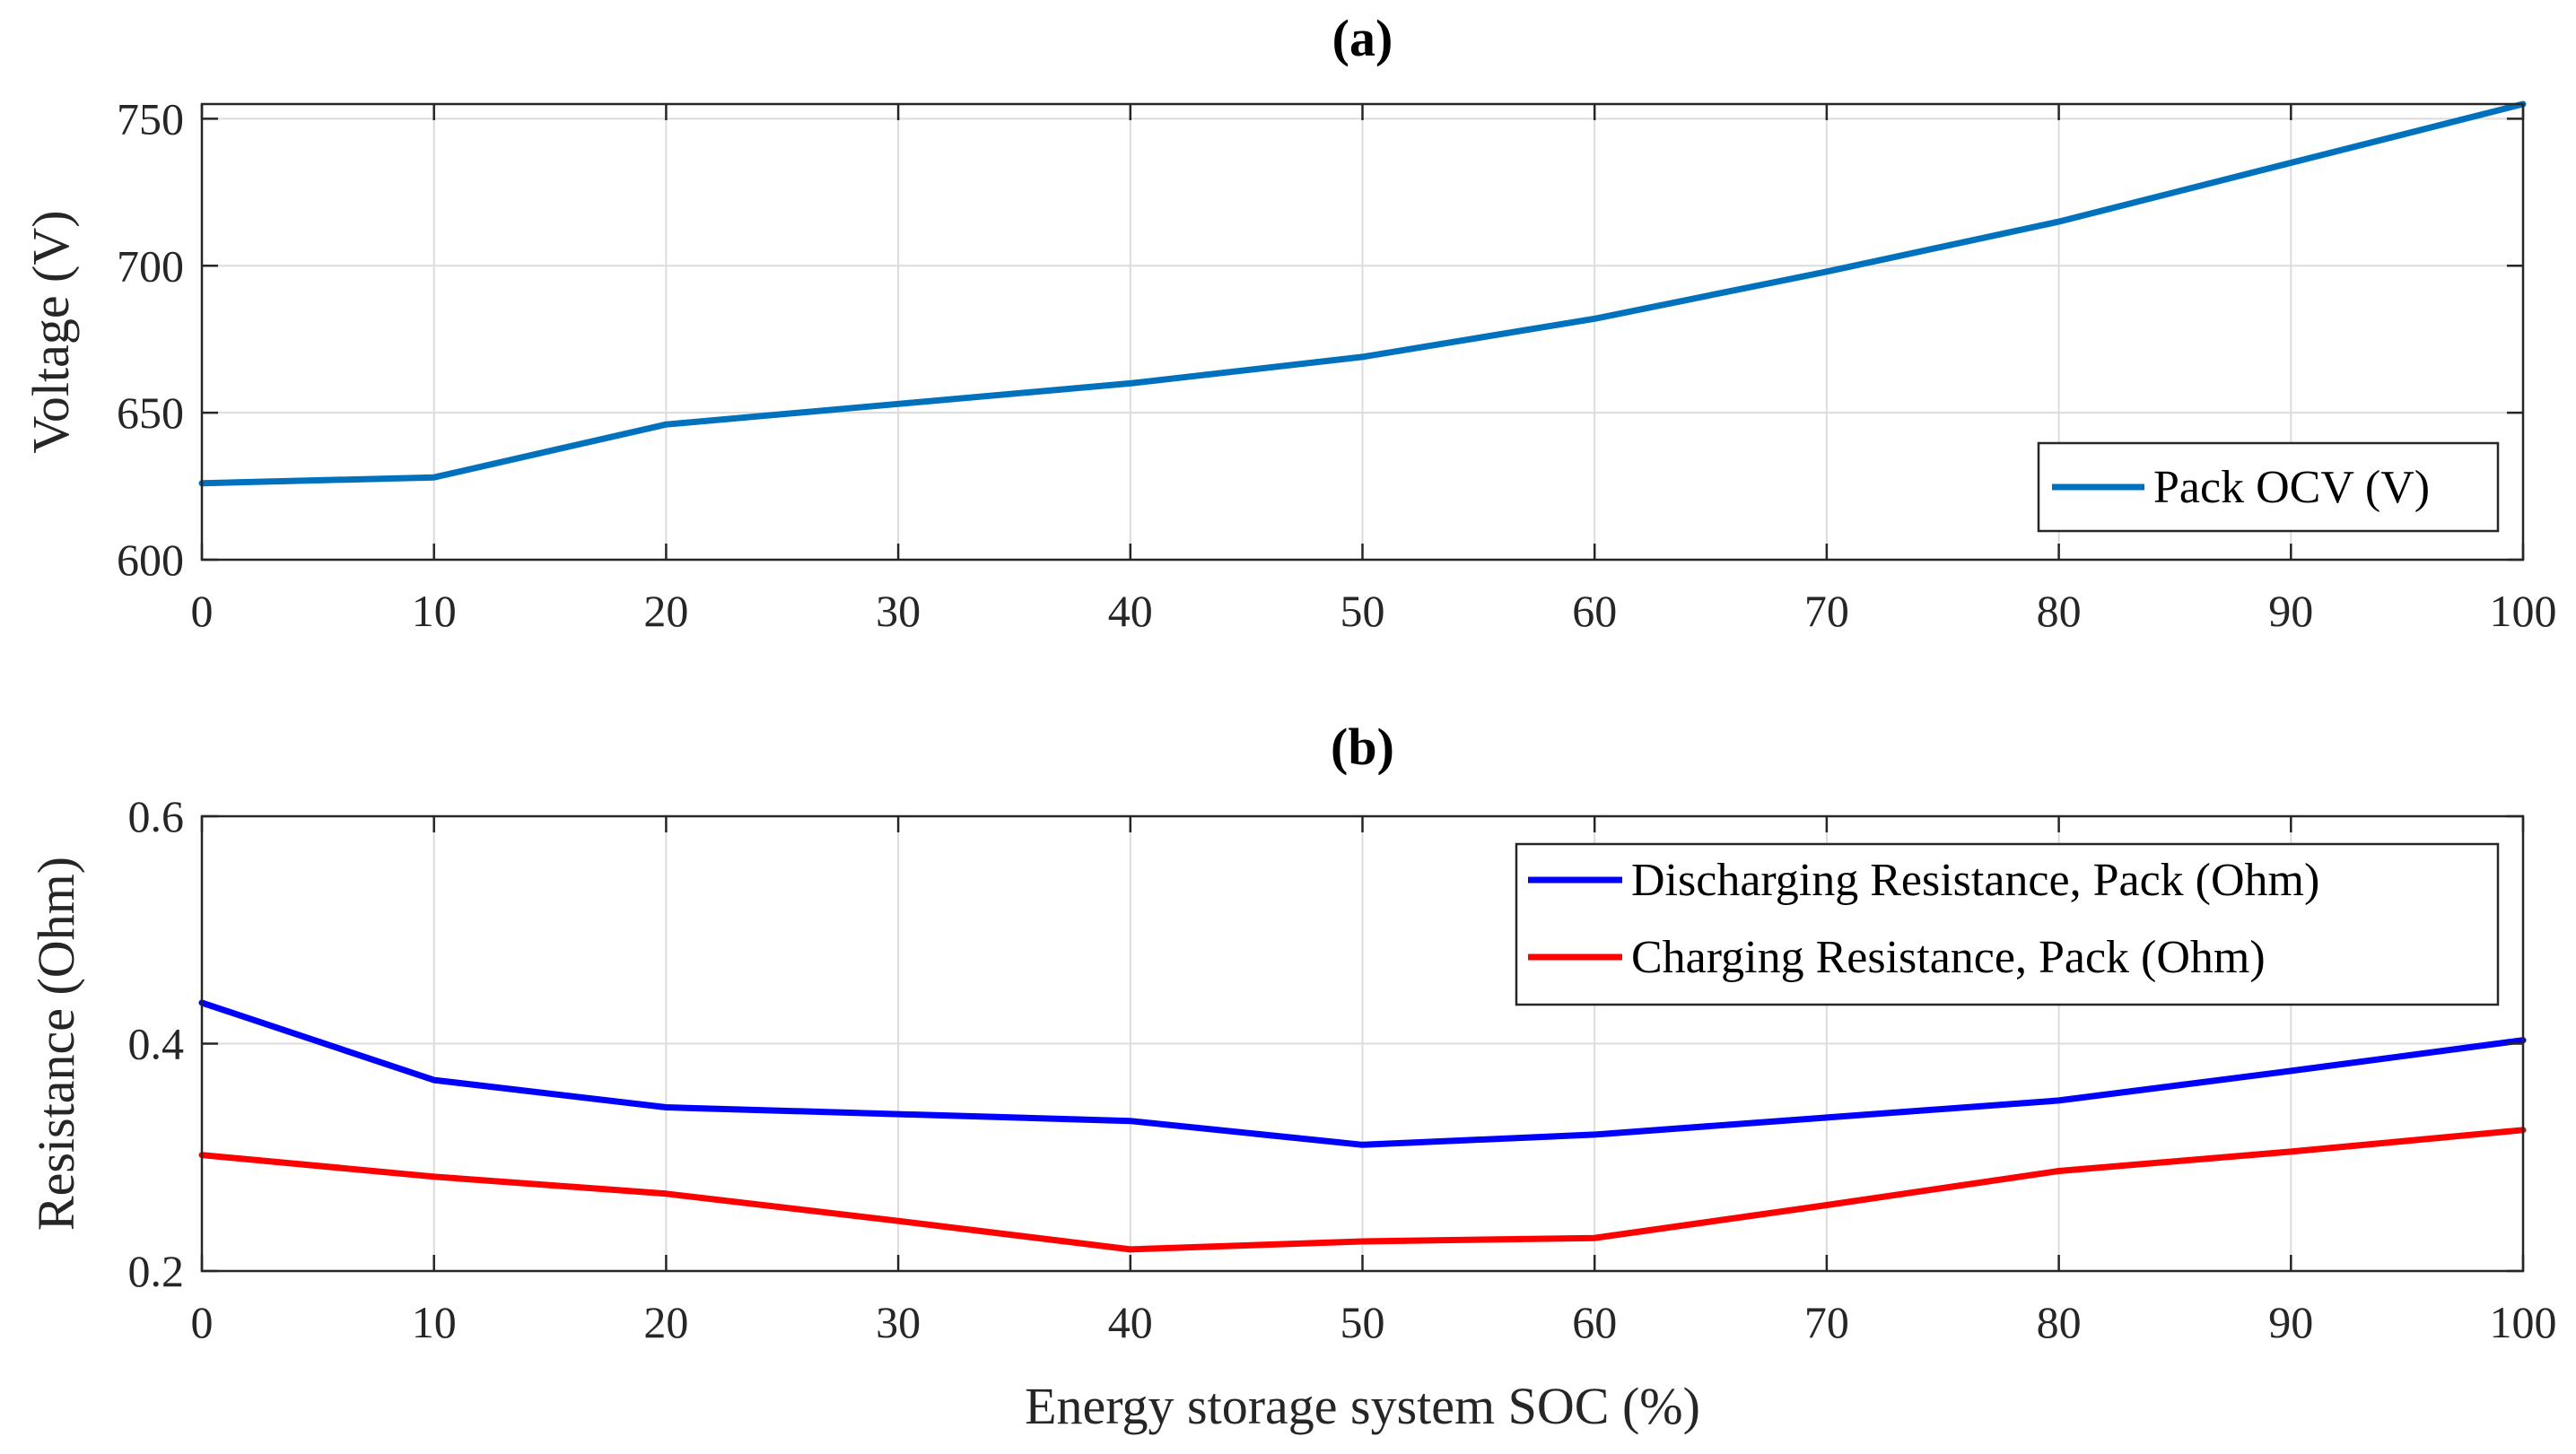 The image size is (2576, 1454). Describe the element at coordinates (150, 412) in the screenshot. I see `y-tick-label: 650` at that location.